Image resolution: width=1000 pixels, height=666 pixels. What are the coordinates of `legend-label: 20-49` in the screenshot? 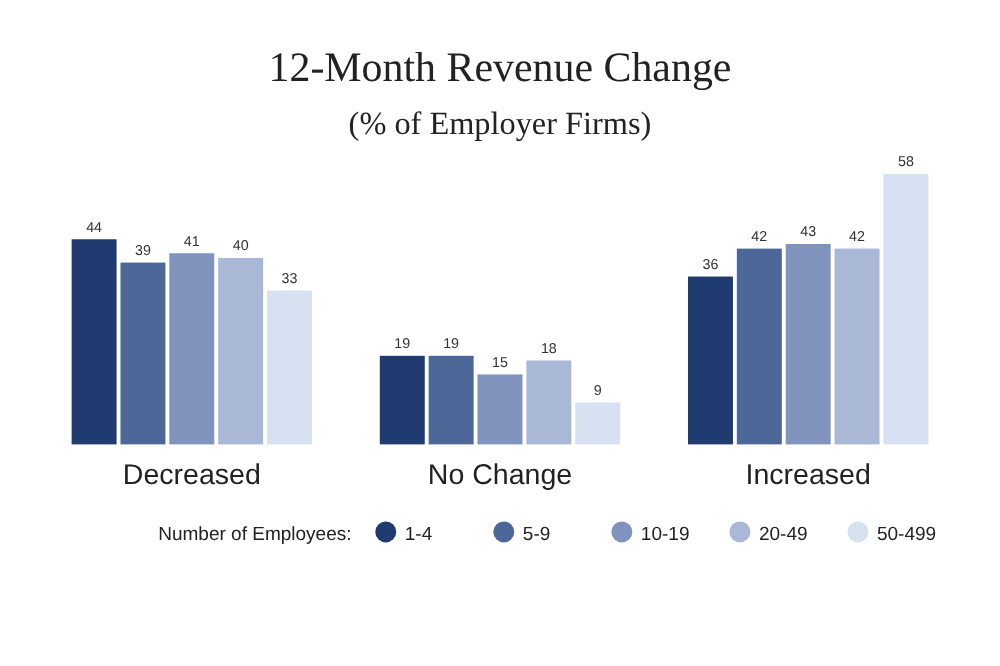 It's located at (783, 534).